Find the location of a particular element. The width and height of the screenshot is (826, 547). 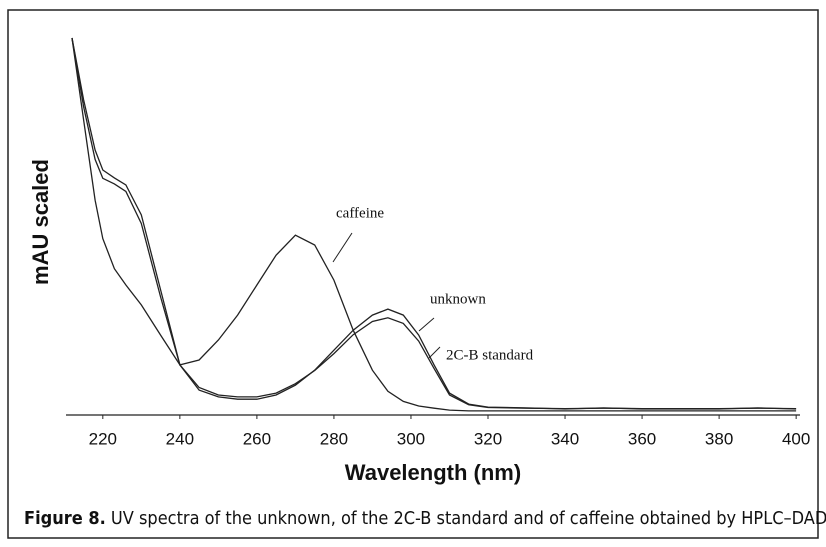

x-tick-label: 260 is located at coordinates (257, 438).